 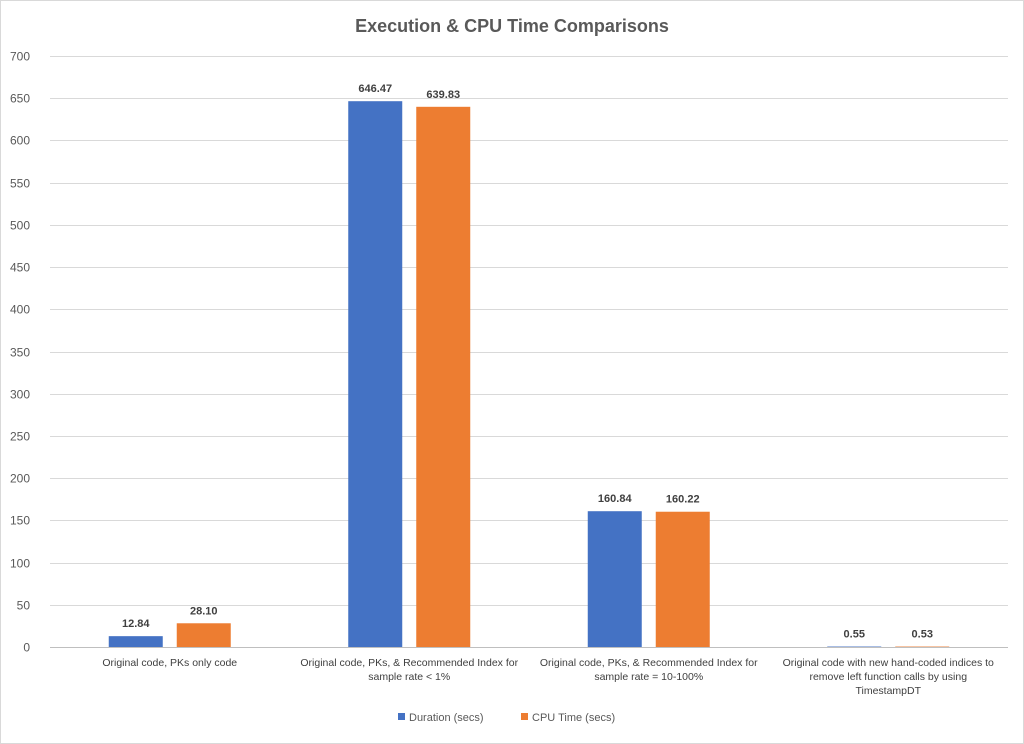 I want to click on y-tick-label: 150, so click(x=20, y=521).